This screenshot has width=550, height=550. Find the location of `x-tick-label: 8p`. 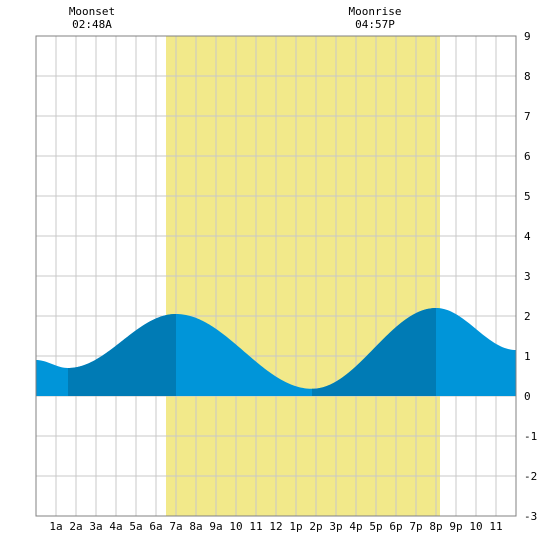

x-tick-label: 8p is located at coordinates (435, 526).